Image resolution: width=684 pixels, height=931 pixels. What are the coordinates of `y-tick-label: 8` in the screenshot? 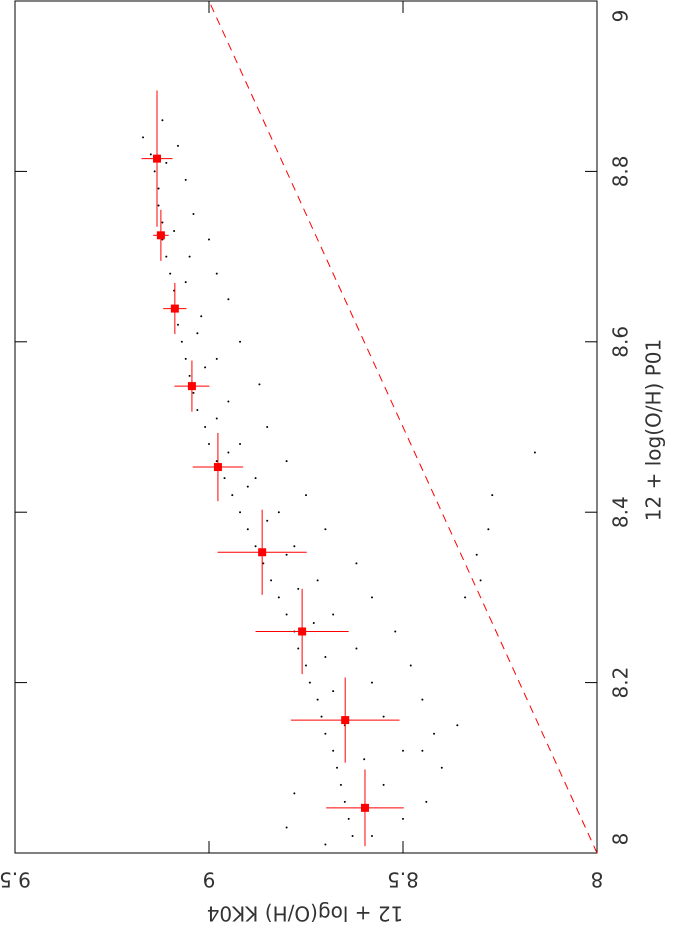 It's located at (621, 839).